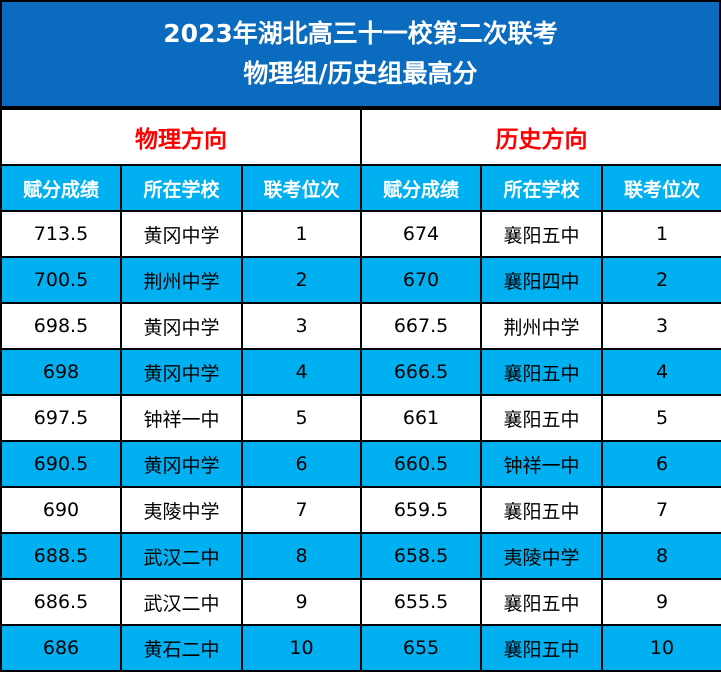 This screenshot has height=694, width=721. I want to click on history-score-cell: 659.5, so click(421, 510).